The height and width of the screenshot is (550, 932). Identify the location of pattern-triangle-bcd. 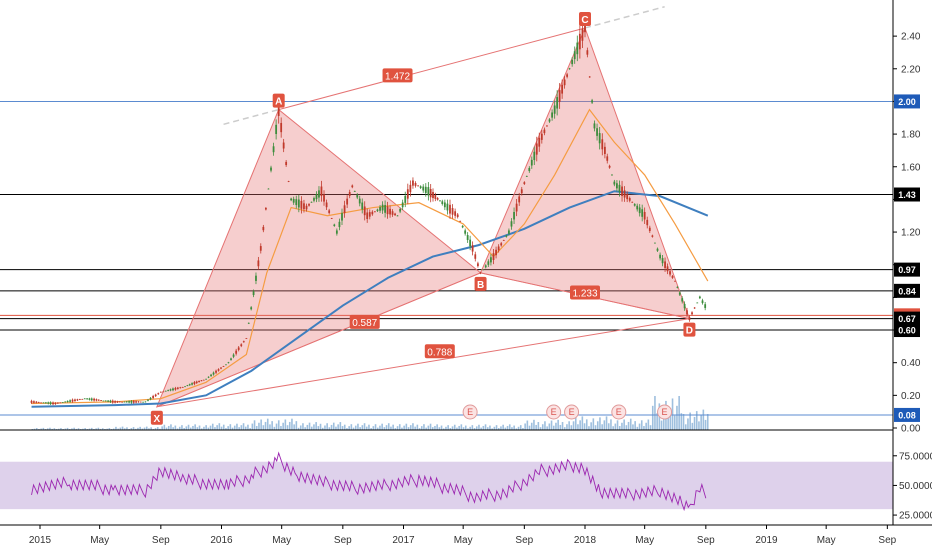
(585, 173).